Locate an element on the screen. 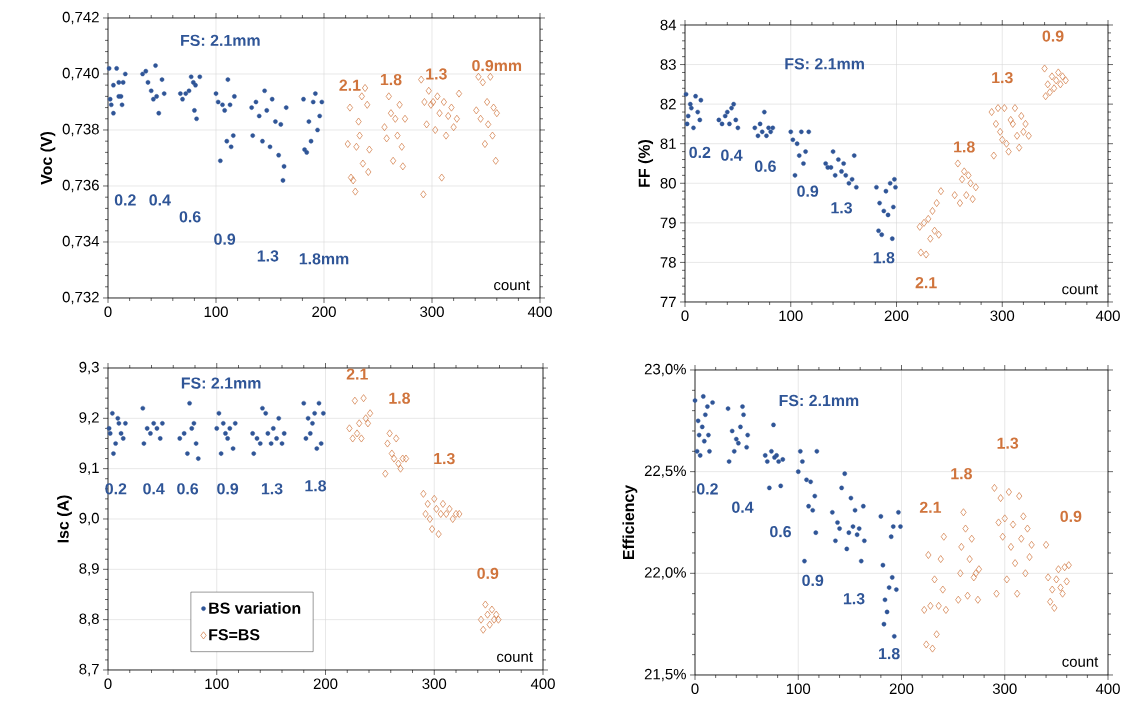 This screenshot has width=1138, height=715. y-tick-label: 0,736 is located at coordinates (80, 186).